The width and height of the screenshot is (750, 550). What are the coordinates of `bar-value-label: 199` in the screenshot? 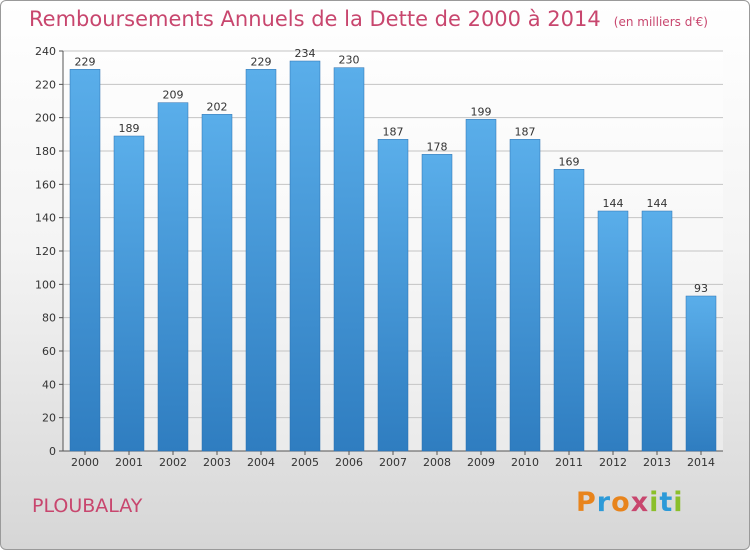 It's located at (481, 111).